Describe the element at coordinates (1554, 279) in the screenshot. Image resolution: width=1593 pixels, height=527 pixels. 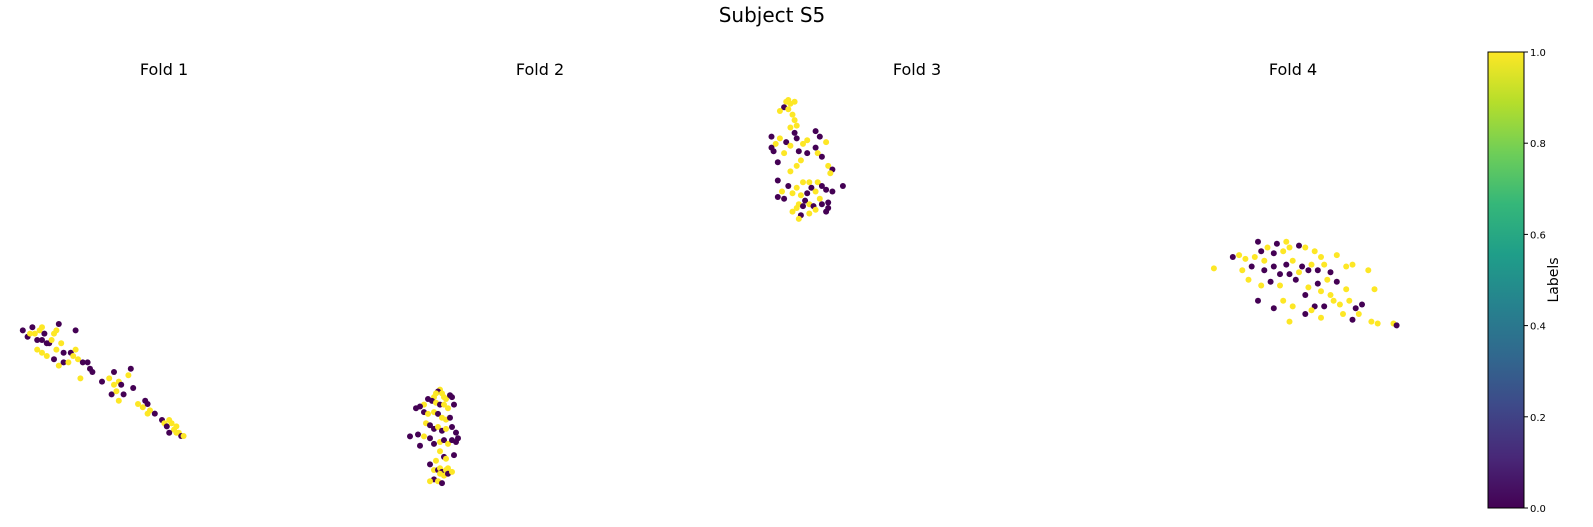
I see `colorbar-label: Labels` at that location.